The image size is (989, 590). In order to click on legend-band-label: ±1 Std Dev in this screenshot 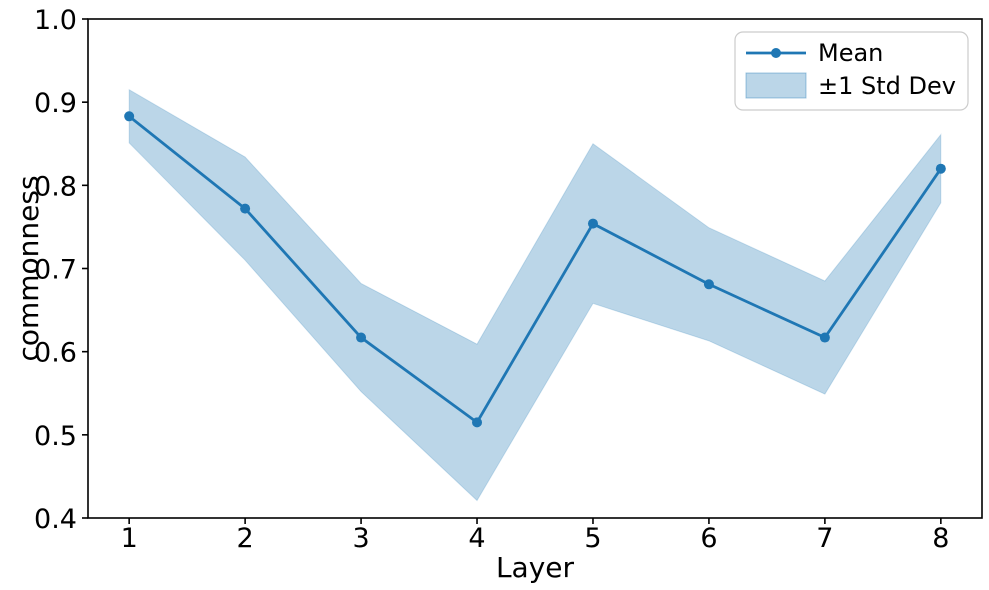, I will do `click(887, 86)`.